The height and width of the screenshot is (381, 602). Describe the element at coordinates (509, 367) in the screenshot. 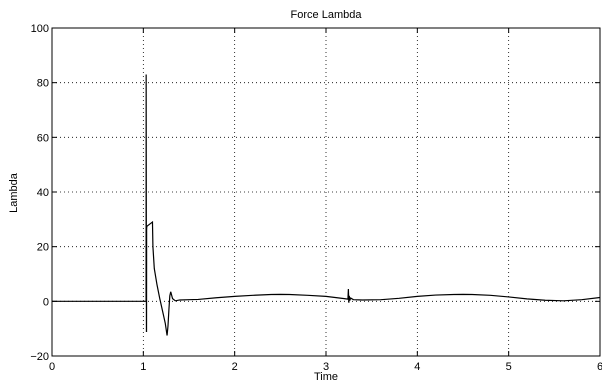

I see `x-tick-label: 5` at that location.